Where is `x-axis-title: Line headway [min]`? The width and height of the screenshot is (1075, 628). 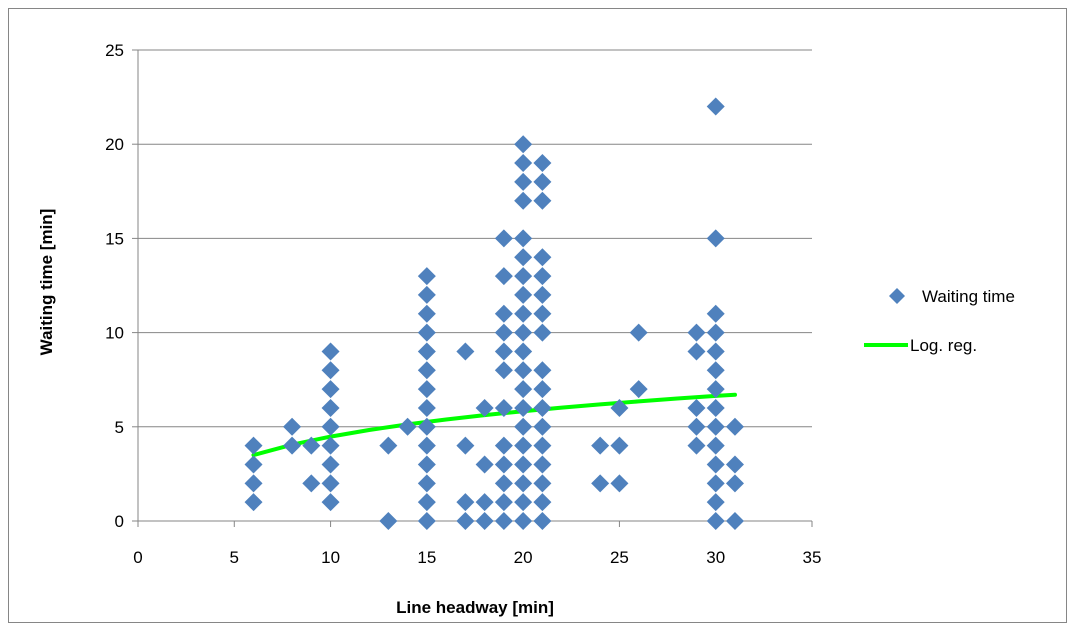
x-axis-title: Line headway [min] is located at coordinates (475, 607).